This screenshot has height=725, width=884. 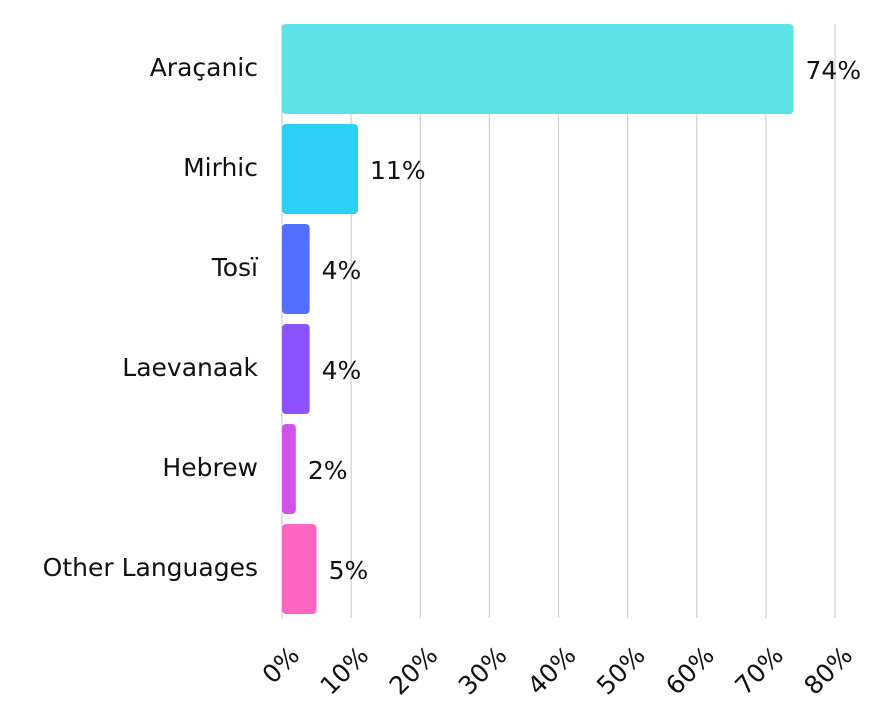 What do you see at coordinates (483, 671) in the screenshot?
I see `x-tick-label: 30%` at bounding box center [483, 671].